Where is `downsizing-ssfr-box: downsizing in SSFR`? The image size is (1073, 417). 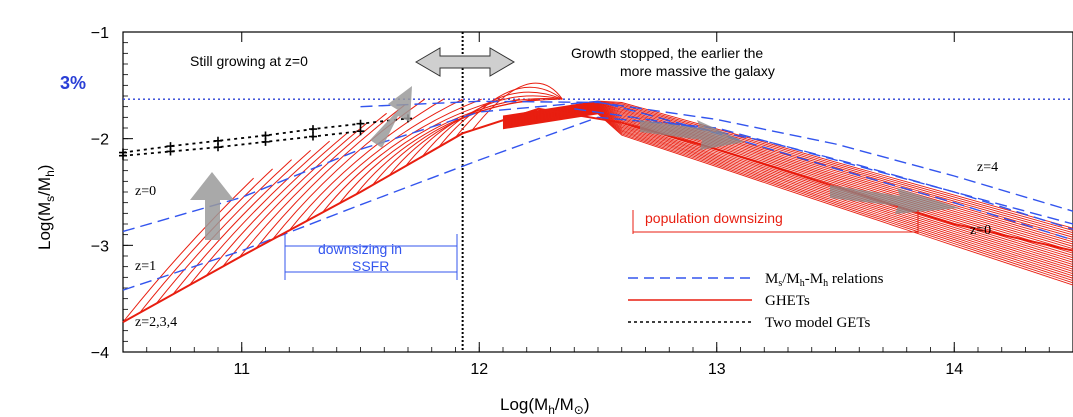 downsizing-ssfr-box: downsizing in SSFR is located at coordinates (371, 257).